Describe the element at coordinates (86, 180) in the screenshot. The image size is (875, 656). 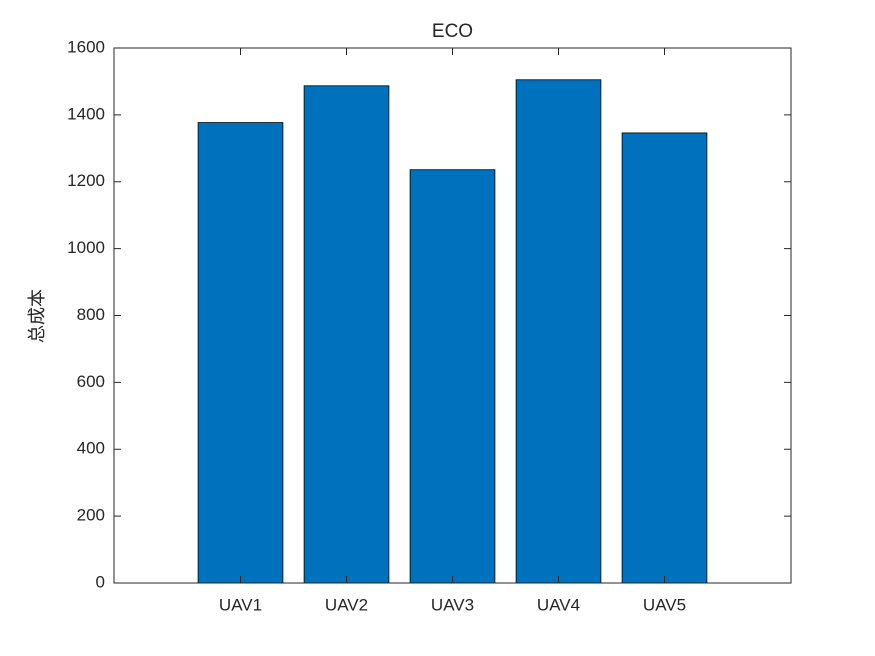
I see `y-tick-label: 1200` at that location.